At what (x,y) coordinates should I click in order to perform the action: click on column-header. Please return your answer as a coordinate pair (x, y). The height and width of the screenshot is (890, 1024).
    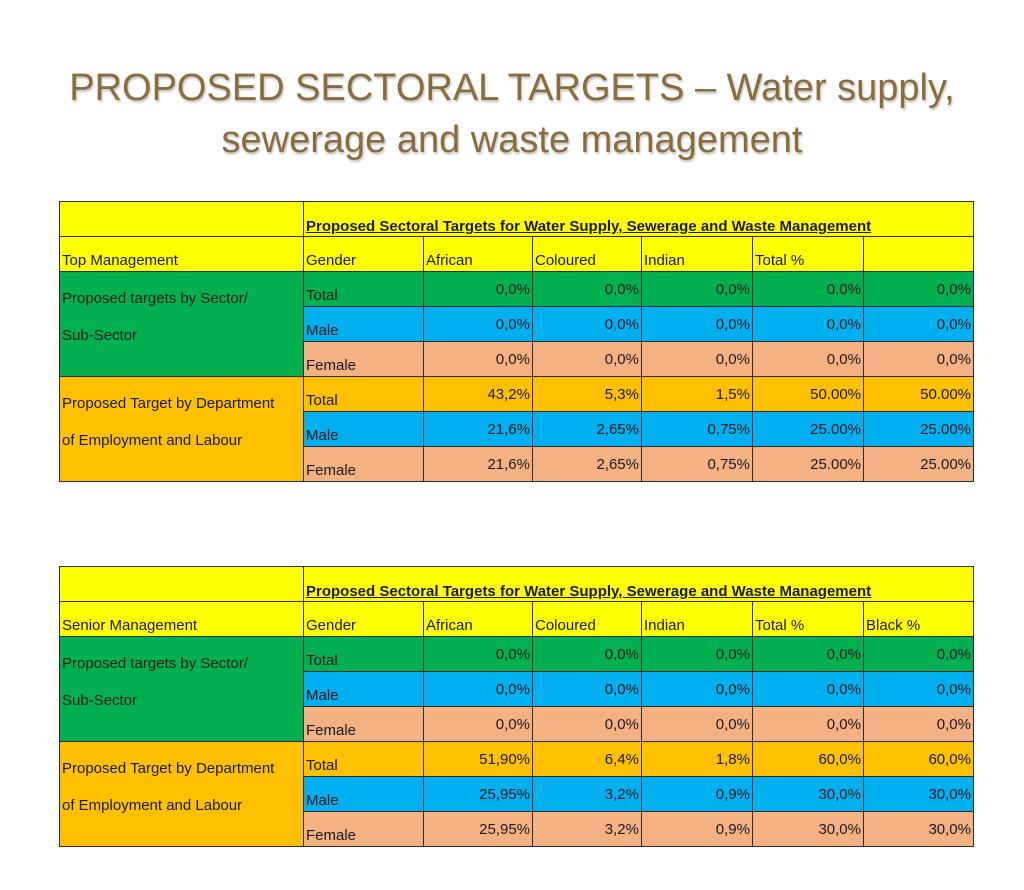
    Looking at the image, I should click on (918, 254).